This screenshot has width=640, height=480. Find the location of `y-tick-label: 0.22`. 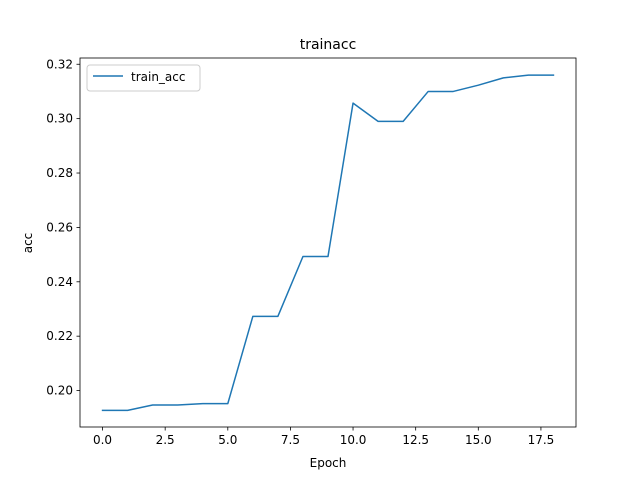

y-tick-label: 0.22 is located at coordinates (59, 336).